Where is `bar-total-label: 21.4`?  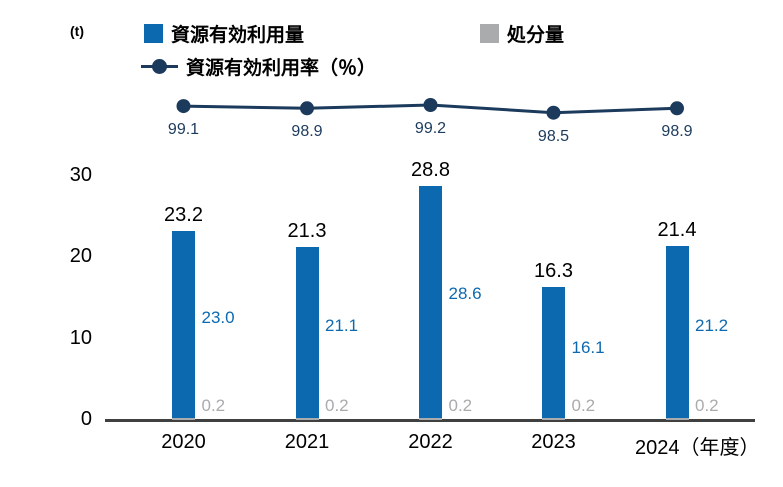
bar-total-label: 21.4 is located at coordinates (677, 230).